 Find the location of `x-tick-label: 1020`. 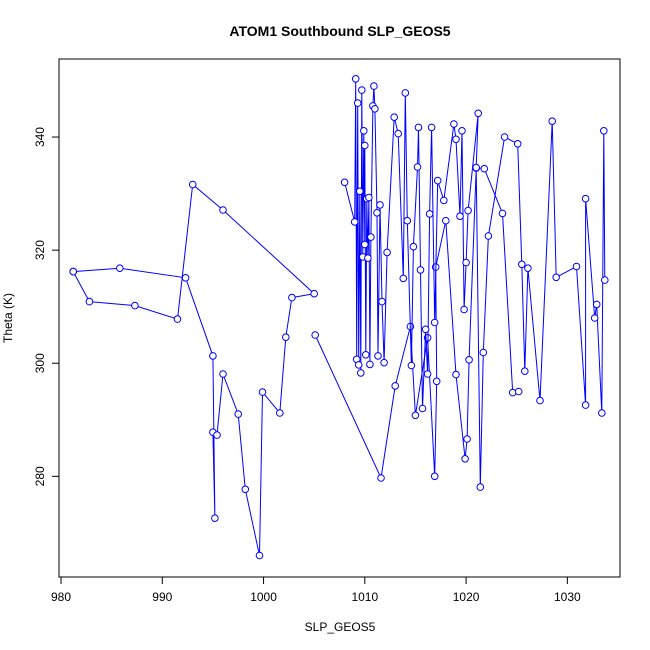

x-tick-label: 1020 is located at coordinates (466, 597).